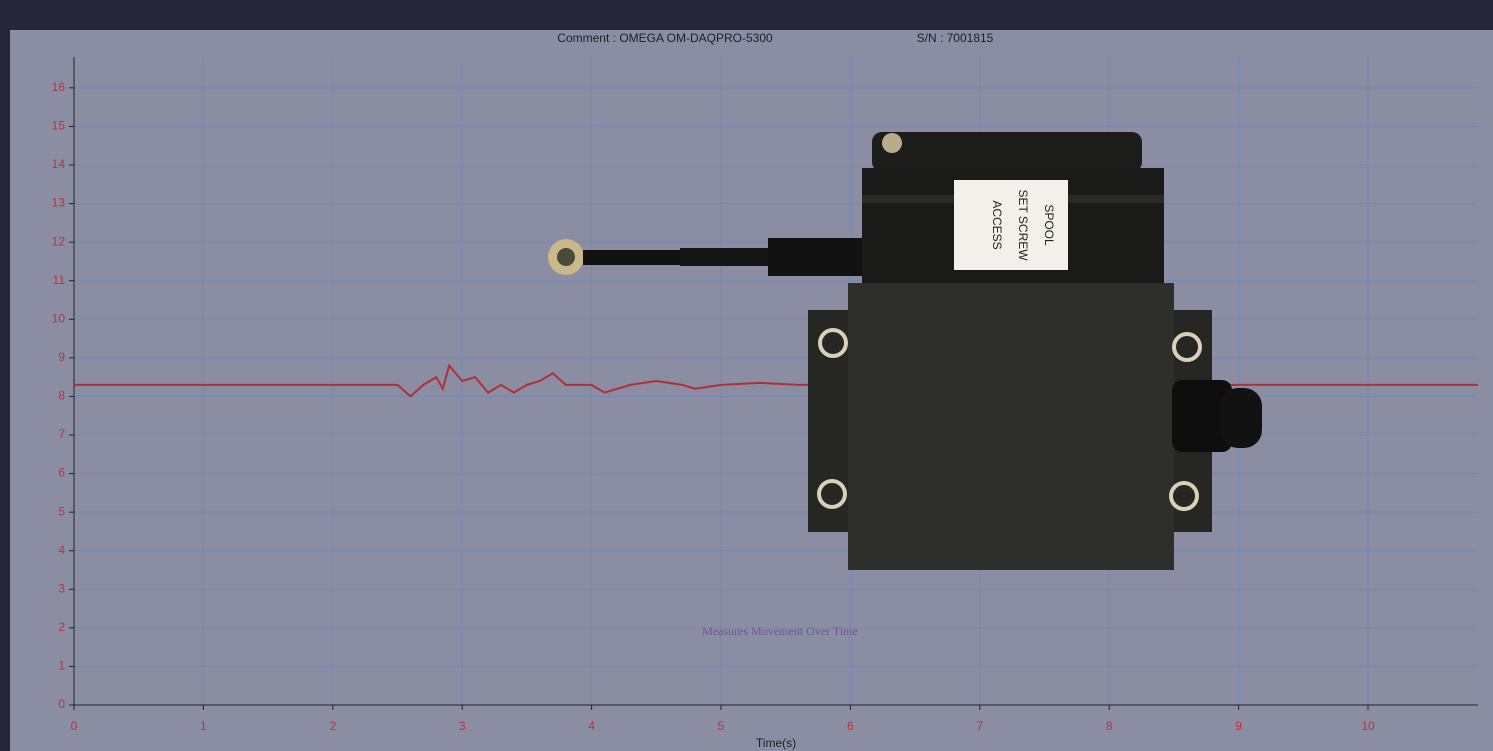  What do you see at coordinates (780, 631) in the screenshot?
I see `annotation: Measures Movement Over Time` at bounding box center [780, 631].